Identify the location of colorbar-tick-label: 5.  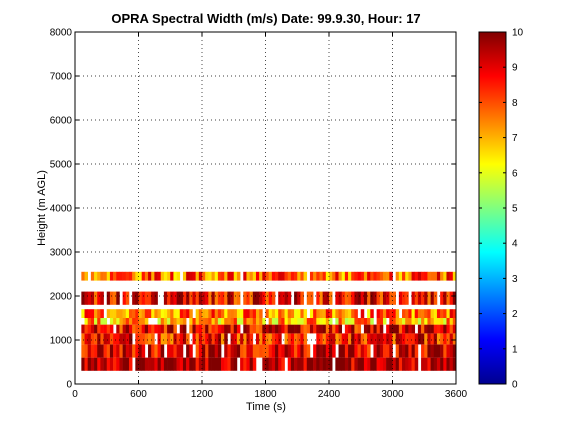
(515, 209).